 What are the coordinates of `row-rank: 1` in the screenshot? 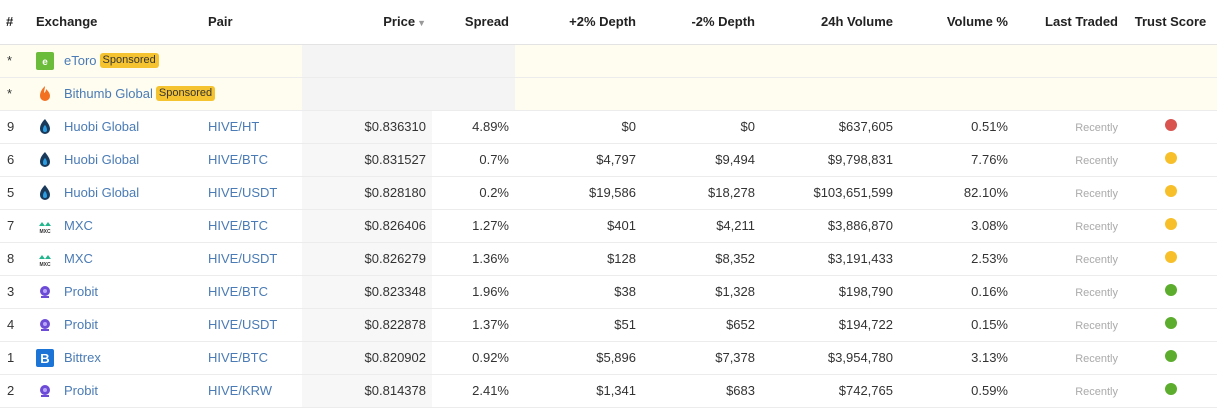 It's located at (15, 358).